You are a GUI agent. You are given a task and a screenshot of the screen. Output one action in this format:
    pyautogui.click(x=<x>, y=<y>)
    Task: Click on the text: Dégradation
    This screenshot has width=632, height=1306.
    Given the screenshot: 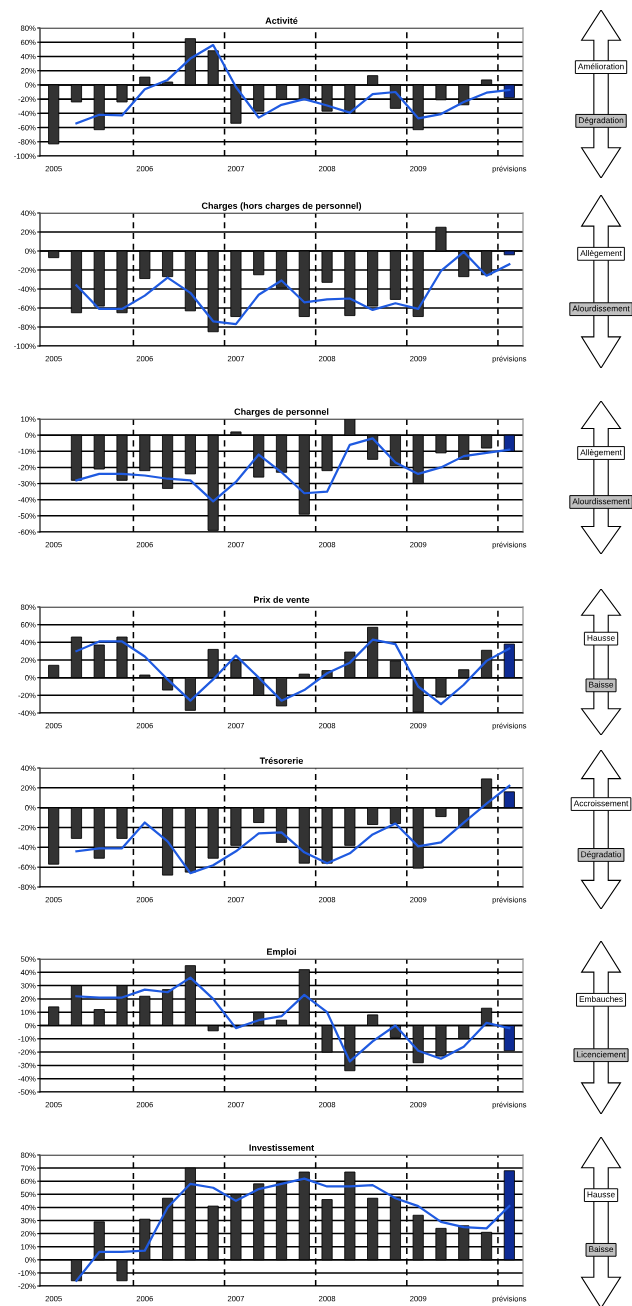 What is the action you would take?
    pyautogui.click(x=601, y=120)
    